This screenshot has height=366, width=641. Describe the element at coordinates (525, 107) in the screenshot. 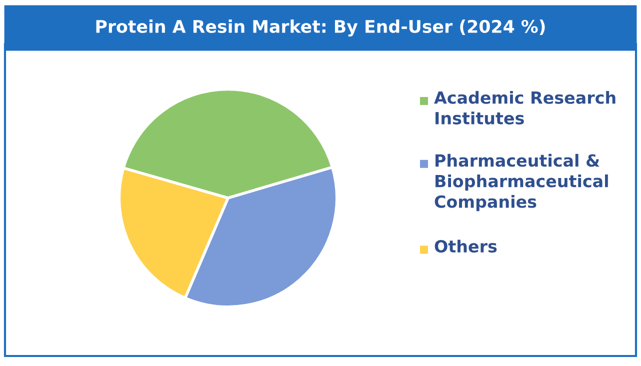

I see `legend-label: Academic Research Institutes` at that location.